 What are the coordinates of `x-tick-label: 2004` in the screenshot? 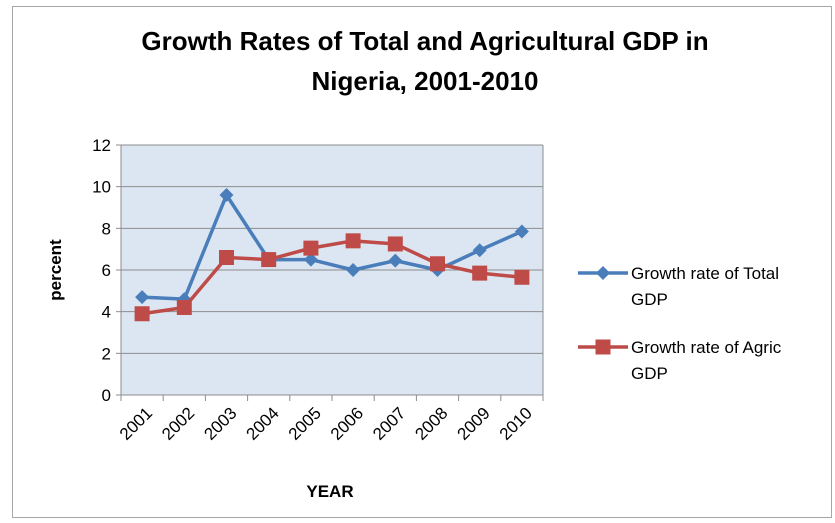 It's located at (263, 424).